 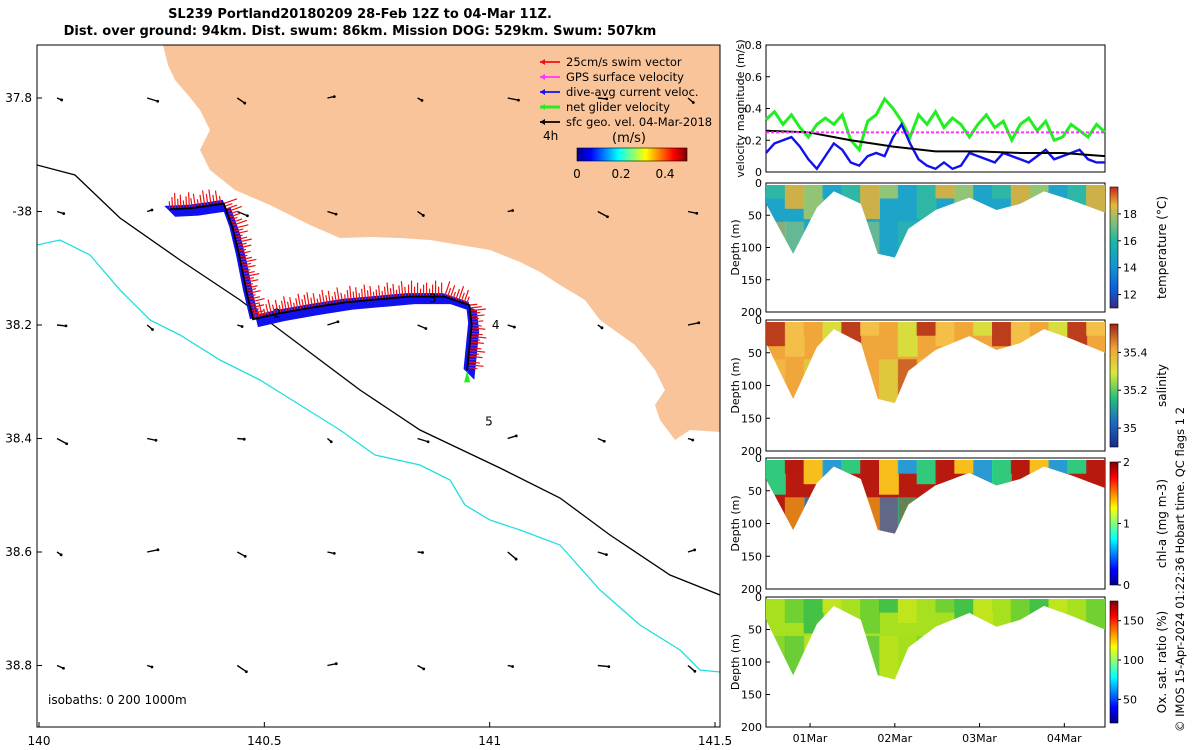 I want to click on oxygen-depth-tick-label: 200, so click(x=751, y=727).